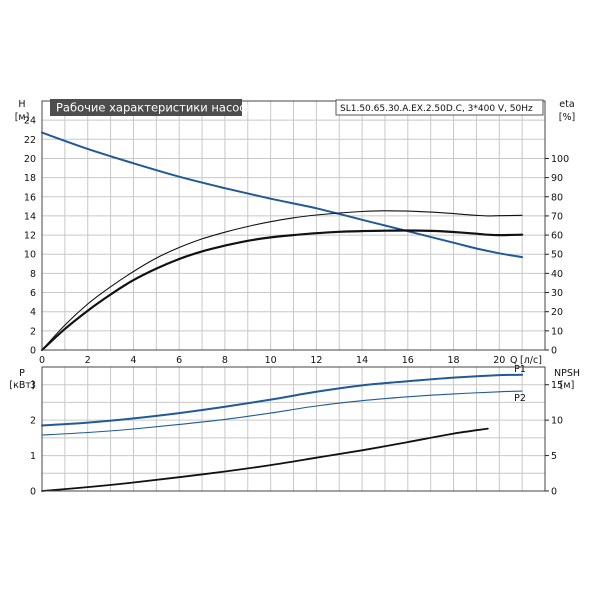 This screenshot has width=600, height=600. What do you see at coordinates (557, 255) in the screenshot?
I see `eta-tick-label: 50` at bounding box center [557, 255].